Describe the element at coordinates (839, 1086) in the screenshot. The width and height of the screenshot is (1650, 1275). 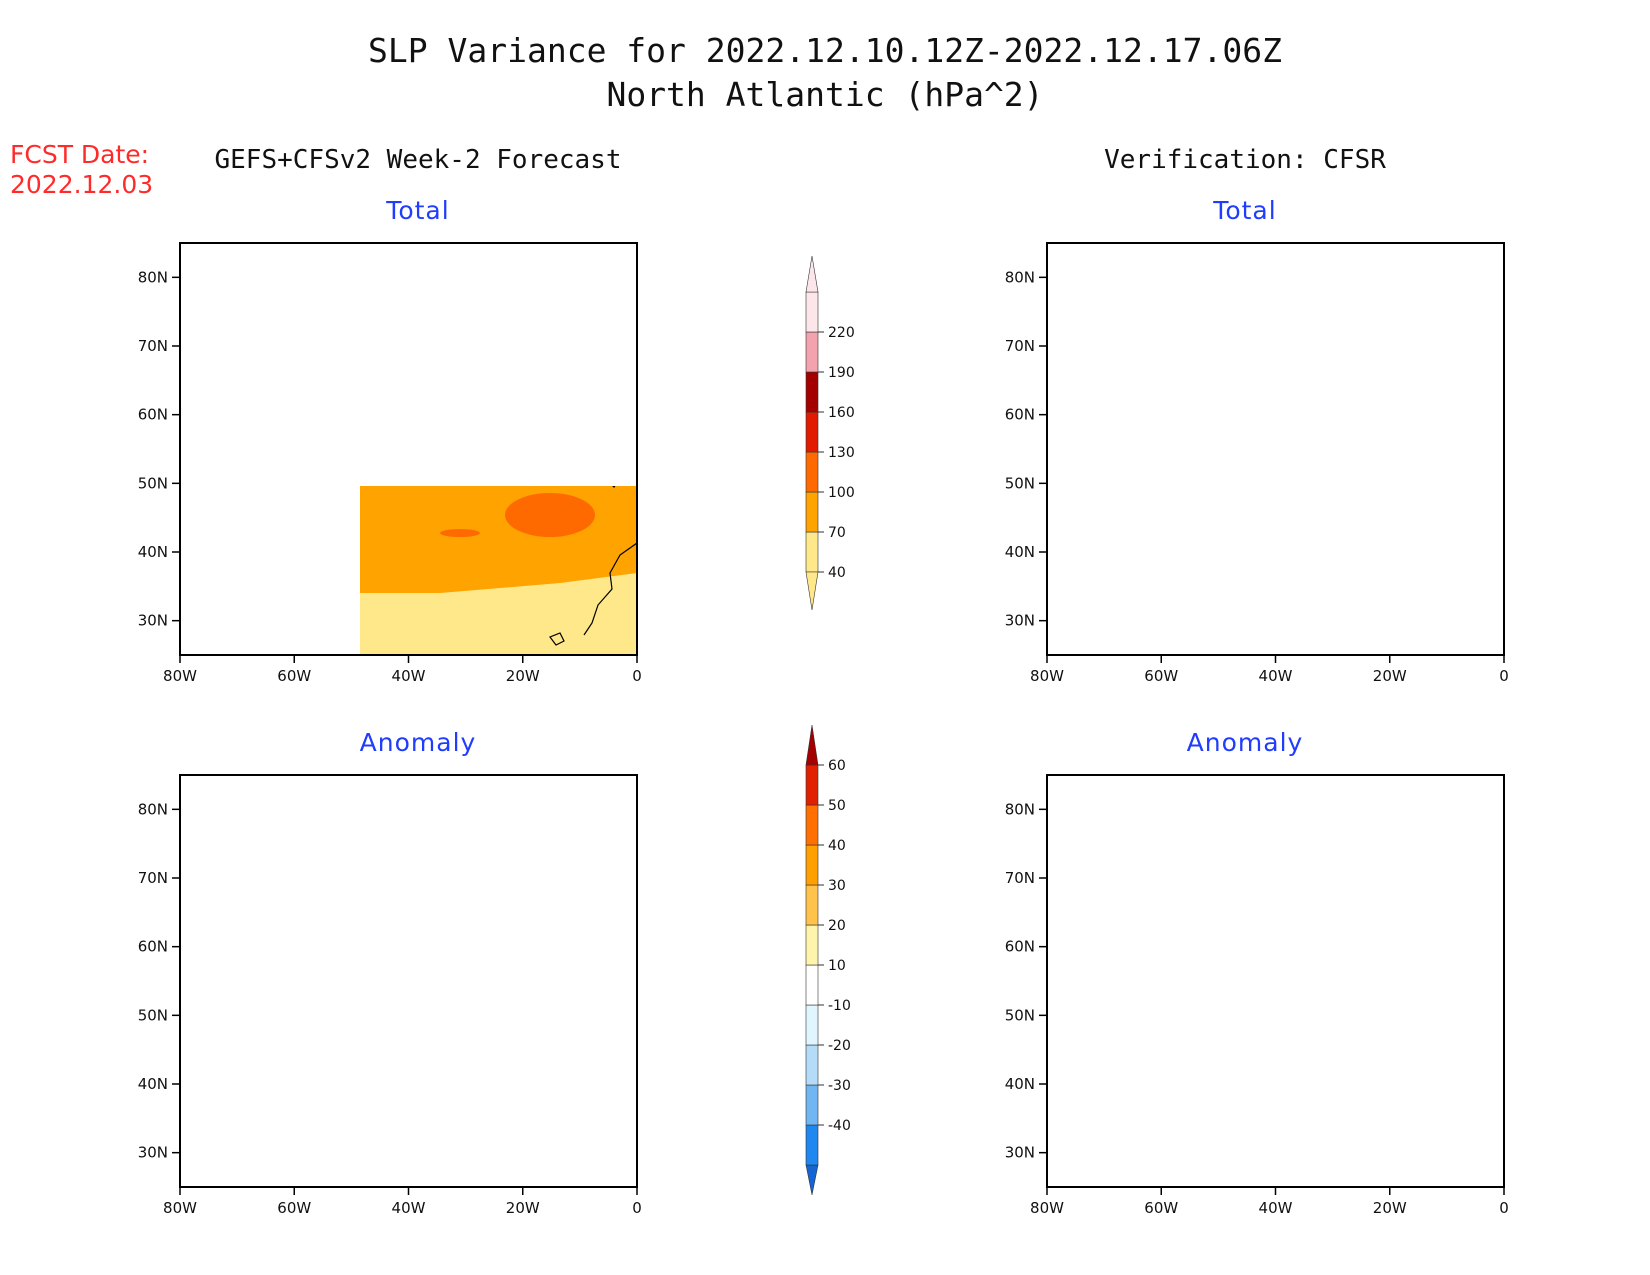
I see `colorbar-anomaly-label: -30` at that location.